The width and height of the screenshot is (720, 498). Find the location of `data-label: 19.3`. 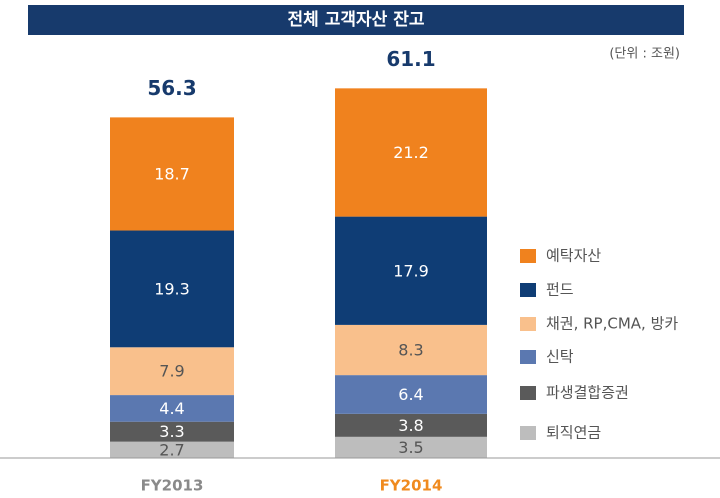

data-label: 19.3 is located at coordinates (172, 288).